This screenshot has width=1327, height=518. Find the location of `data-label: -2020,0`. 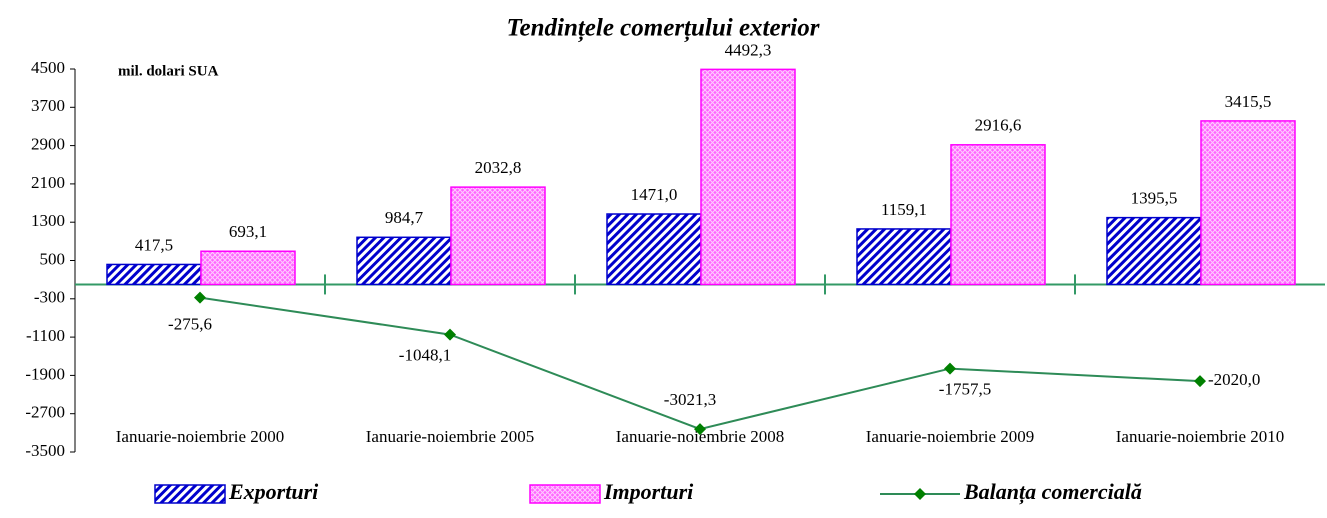

data-label: -2020,0 is located at coordinates (1234, 379).